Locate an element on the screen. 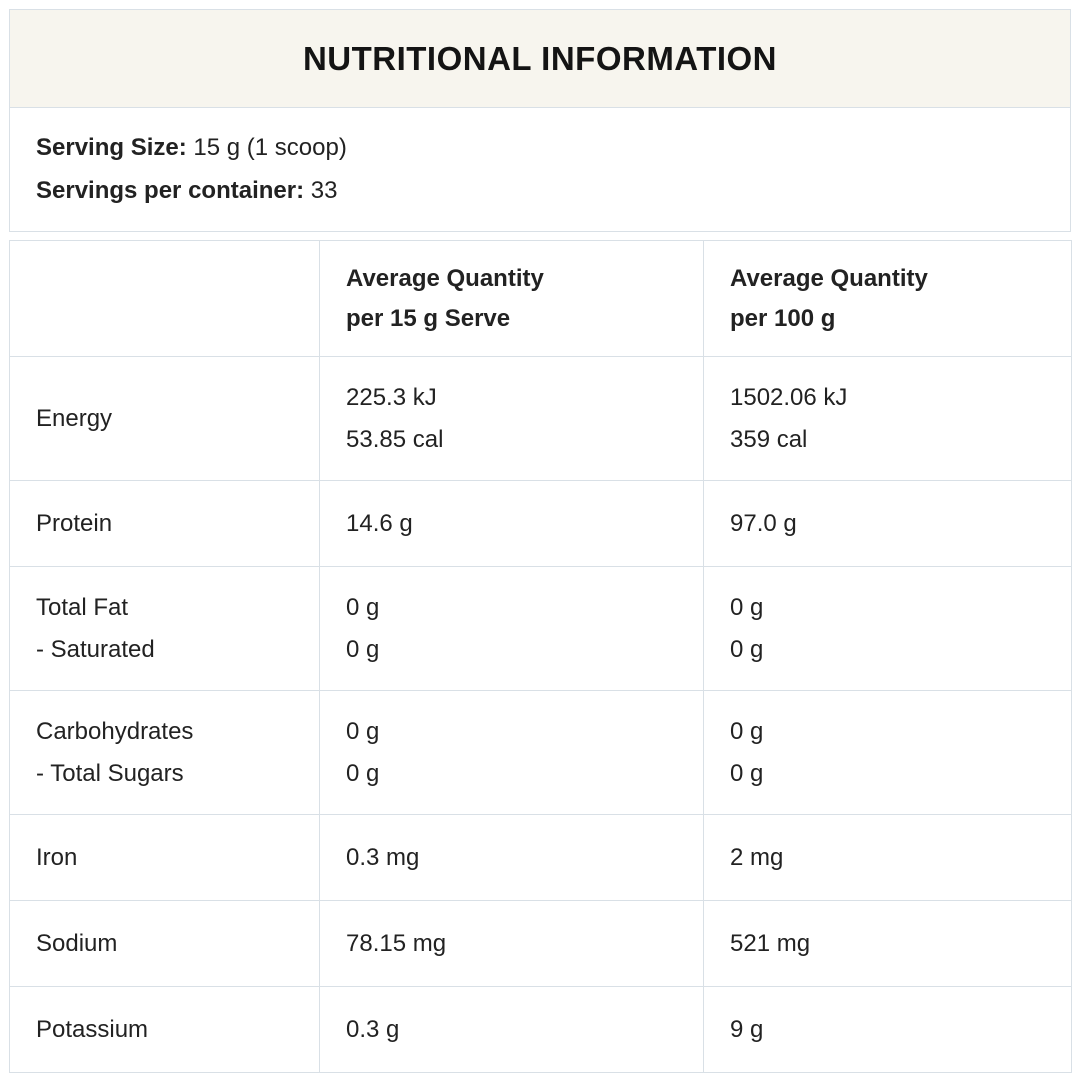 The height and width of the screenshot is (1080, 1080). iron-nutrient-line: Iron is located at coordinates (57, 857).